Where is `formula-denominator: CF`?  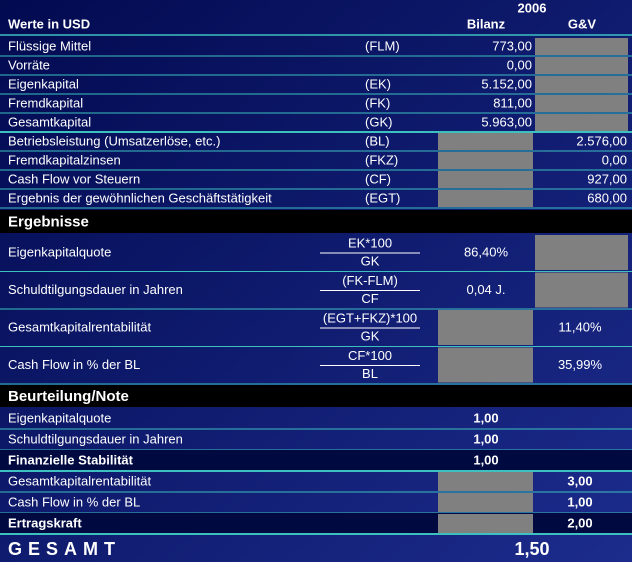
formula-denominator: CF is located at coordinates (369, 298).